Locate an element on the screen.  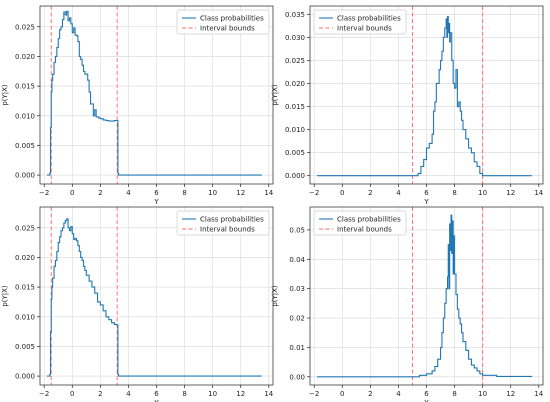
y-tick-label: 0.03 is located at coordinates (297, 289).